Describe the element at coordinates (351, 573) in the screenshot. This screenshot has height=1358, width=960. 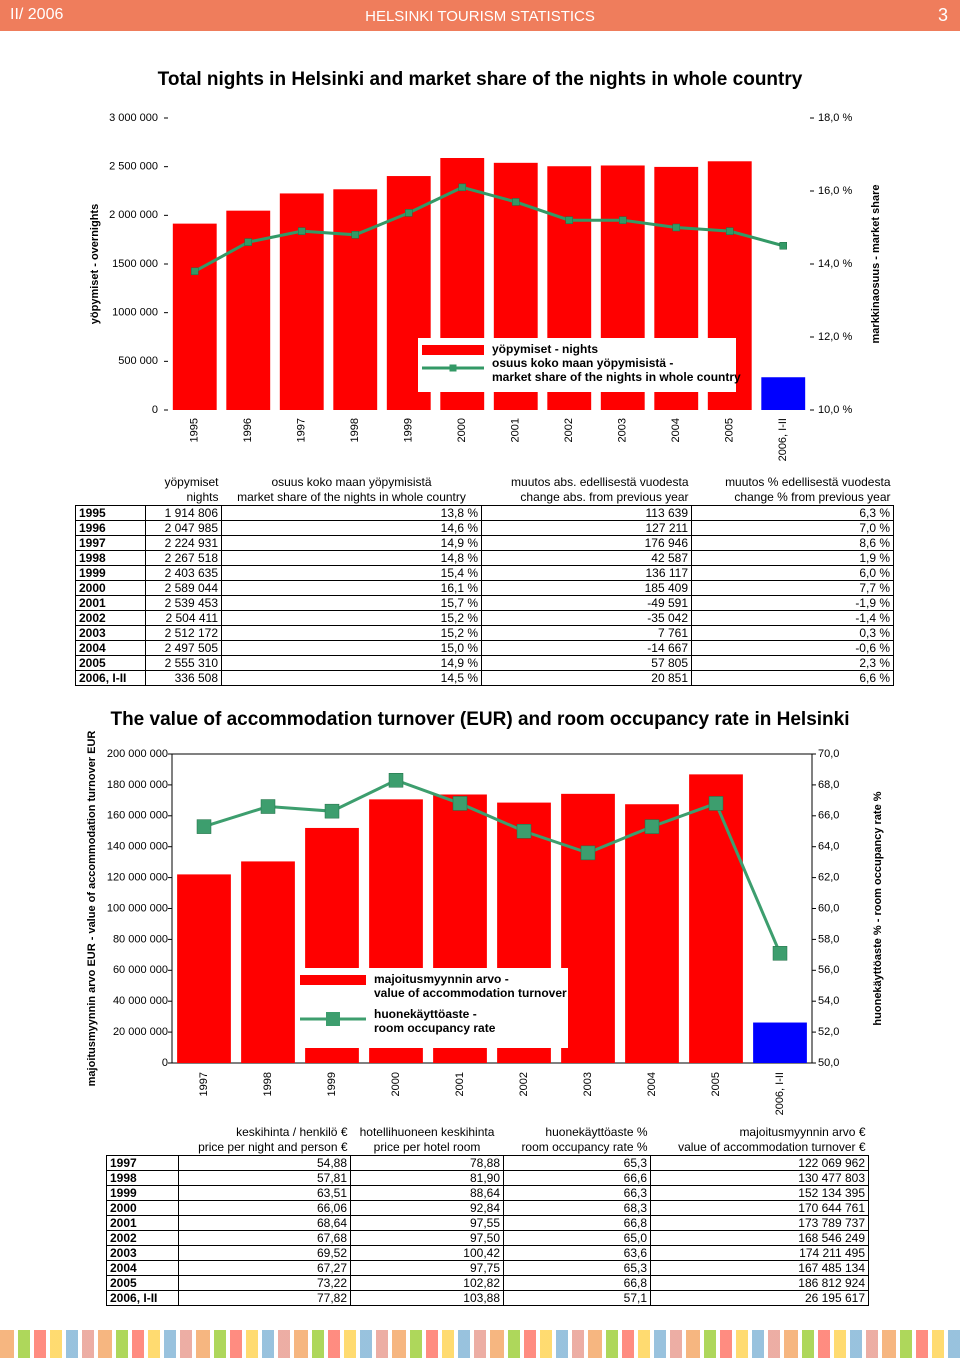
I see `table-cell: 15,4 %` at that location.